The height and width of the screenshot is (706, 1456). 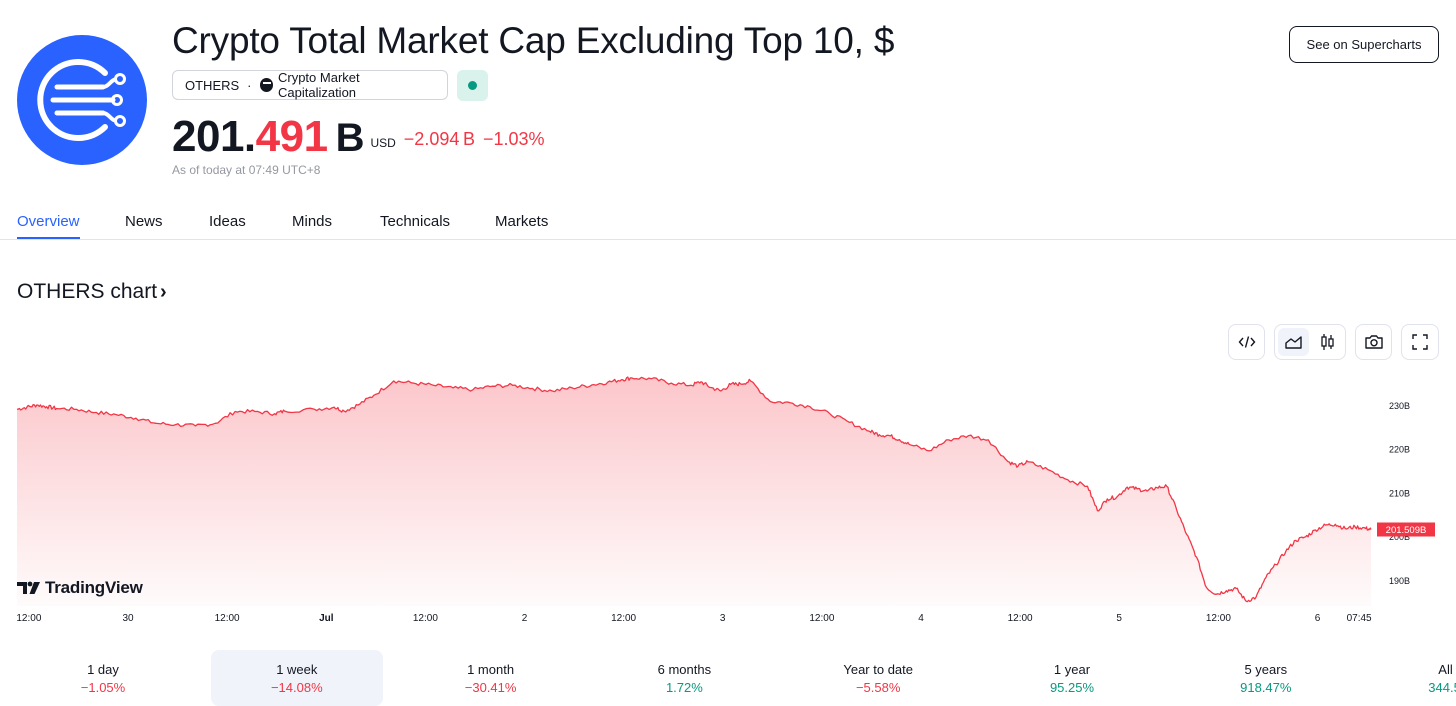 What do you see at coordinates (723, 618) in the screenshot?
I see `x-axis-tick-label: 3` at bounding box center [723, 618].